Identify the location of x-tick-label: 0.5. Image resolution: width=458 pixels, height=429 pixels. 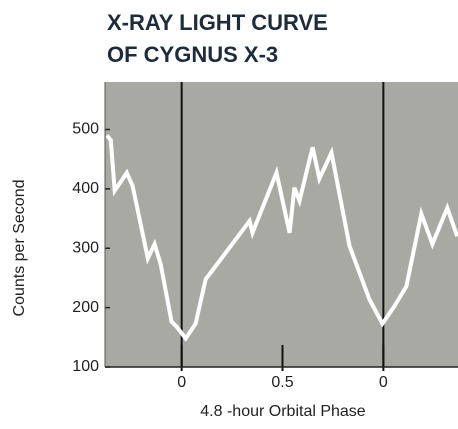
(282, 382).